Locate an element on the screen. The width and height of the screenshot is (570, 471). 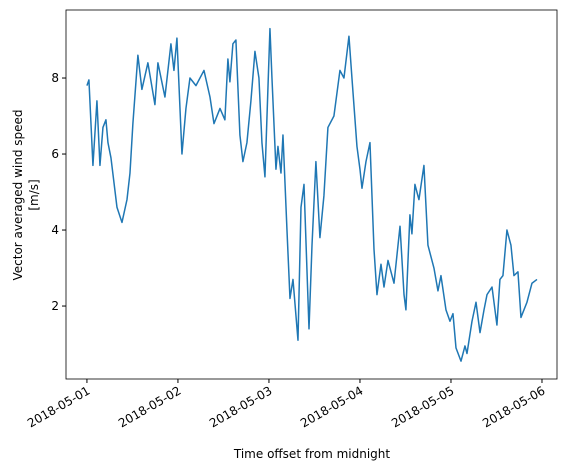
y-axis-label: [m/s] is located at coordinates (34, 194).